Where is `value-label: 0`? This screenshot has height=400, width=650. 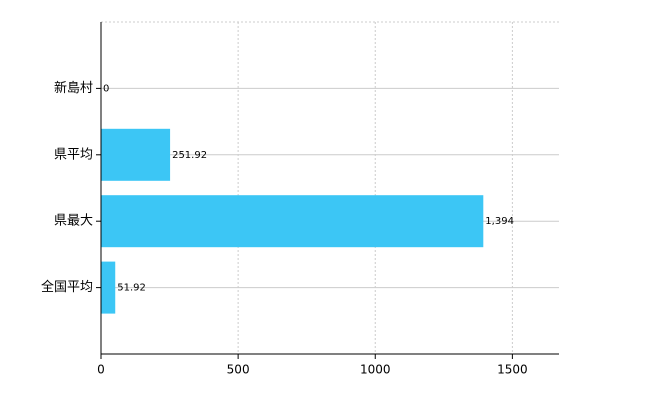
value-label: 0 is located at coordinates (106, 88).